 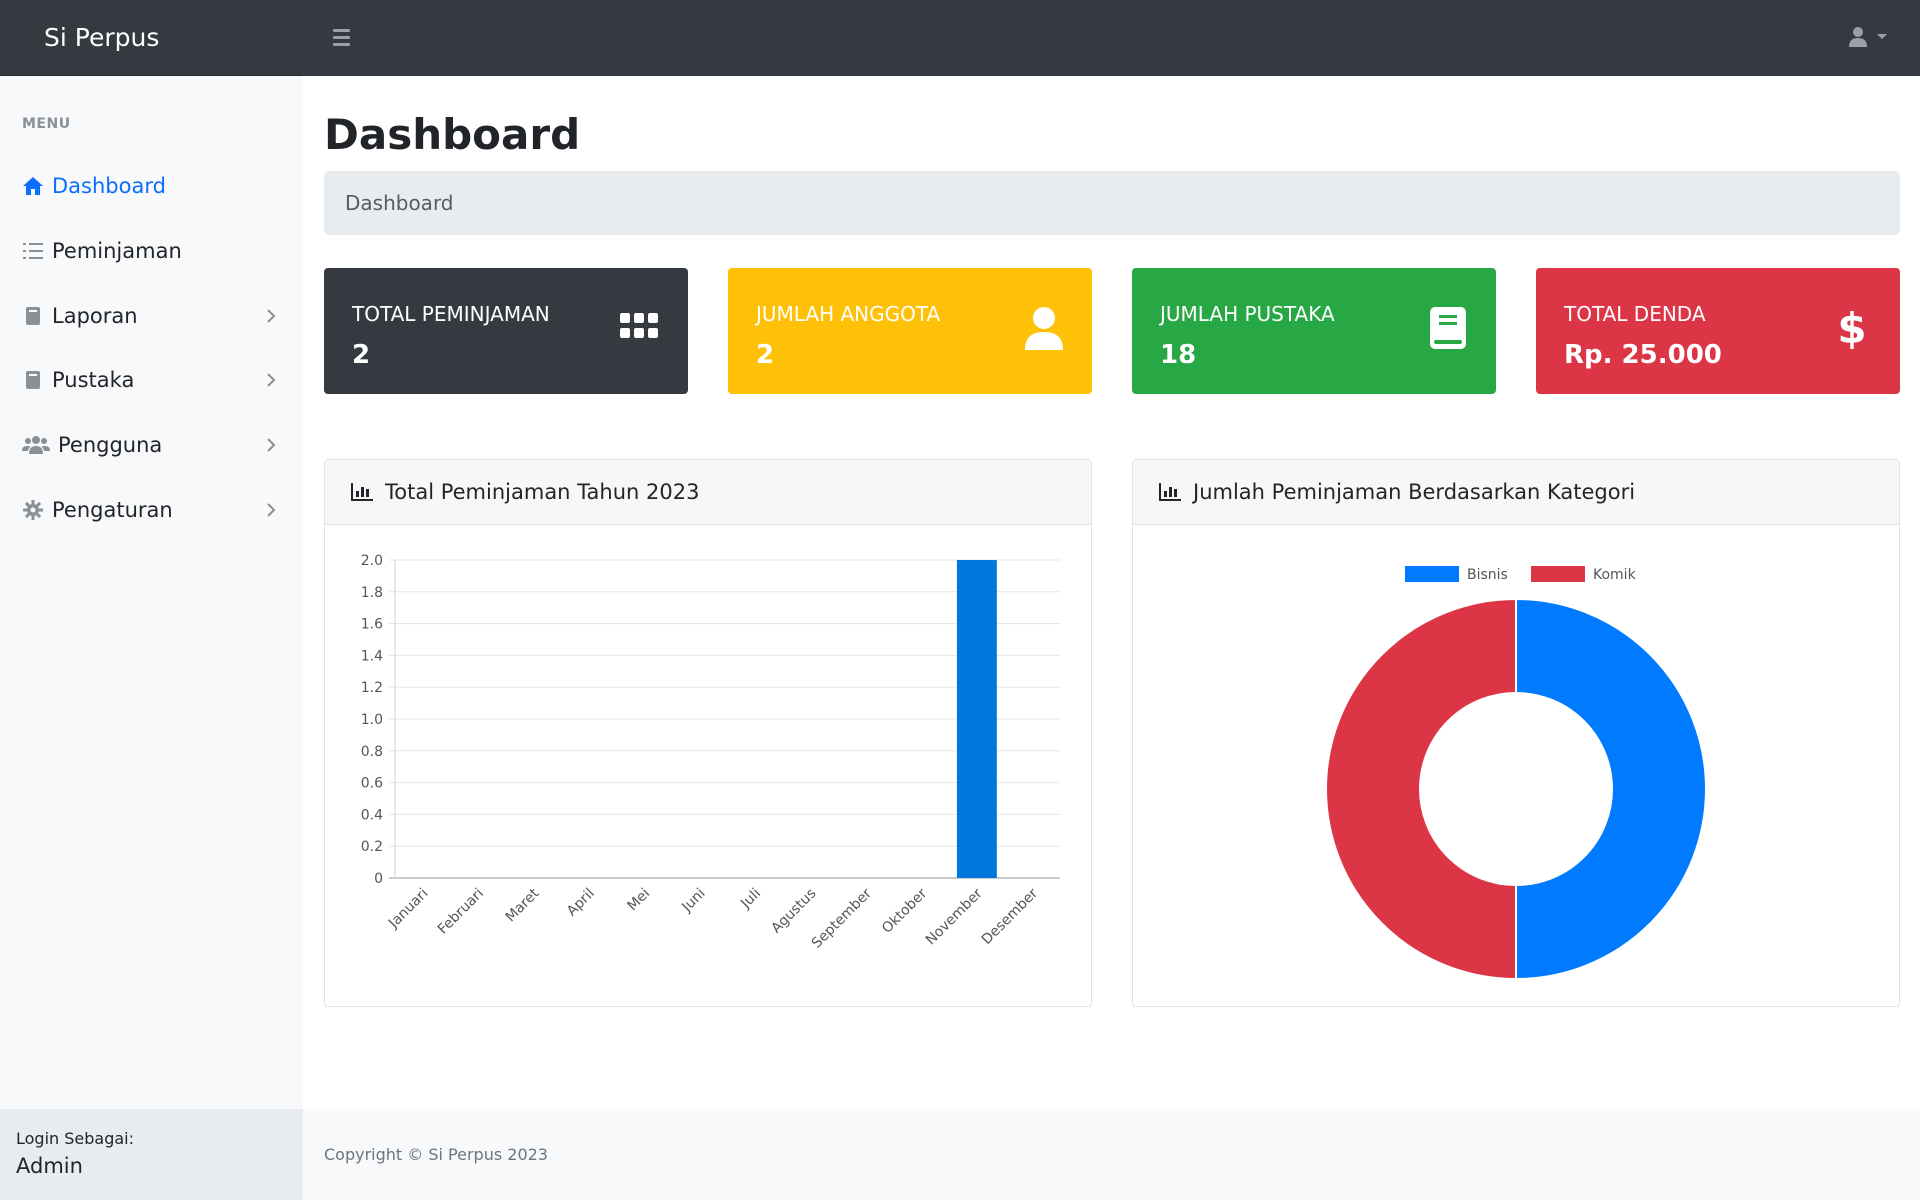 I want to click on logged-in-user: Admin, so click(x=49, y=1166).